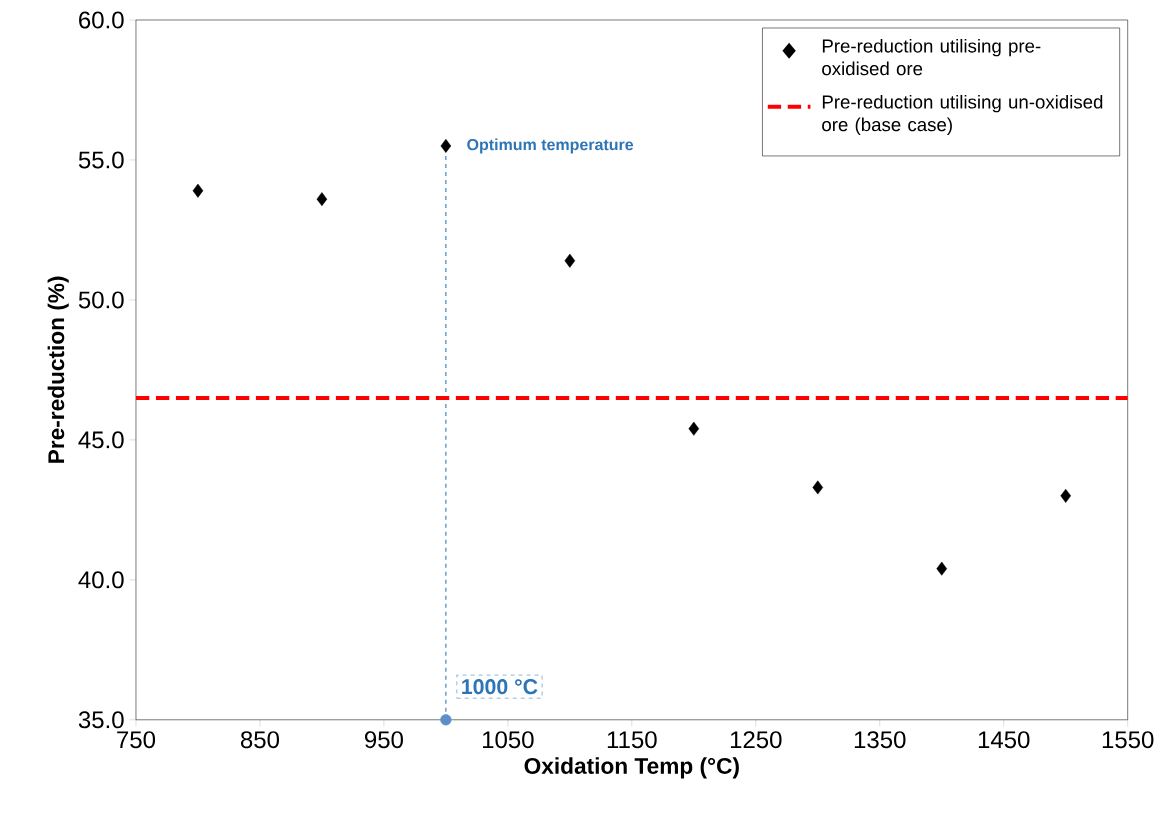 Image resolution: width=1169 pixels, height=824 pixels. What do you see at coordinates (756, 740) in the screenshot?
I see `x-tick-label: 1250` at bounding box center [756, 740].